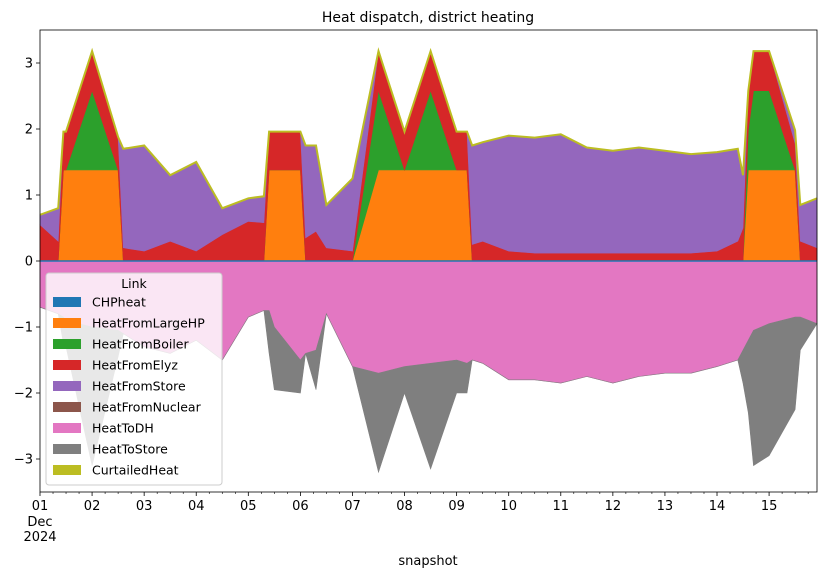  I want to click on y-axis: −3 −2 −1 0 1 2 3, so click(27, 262).